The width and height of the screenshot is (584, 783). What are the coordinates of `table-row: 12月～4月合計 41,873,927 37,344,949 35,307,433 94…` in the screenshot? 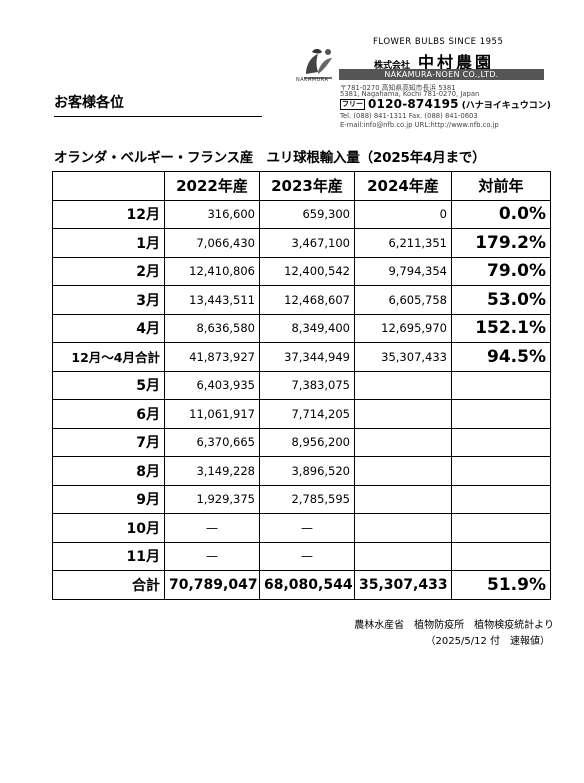 It's located at (301, 357).